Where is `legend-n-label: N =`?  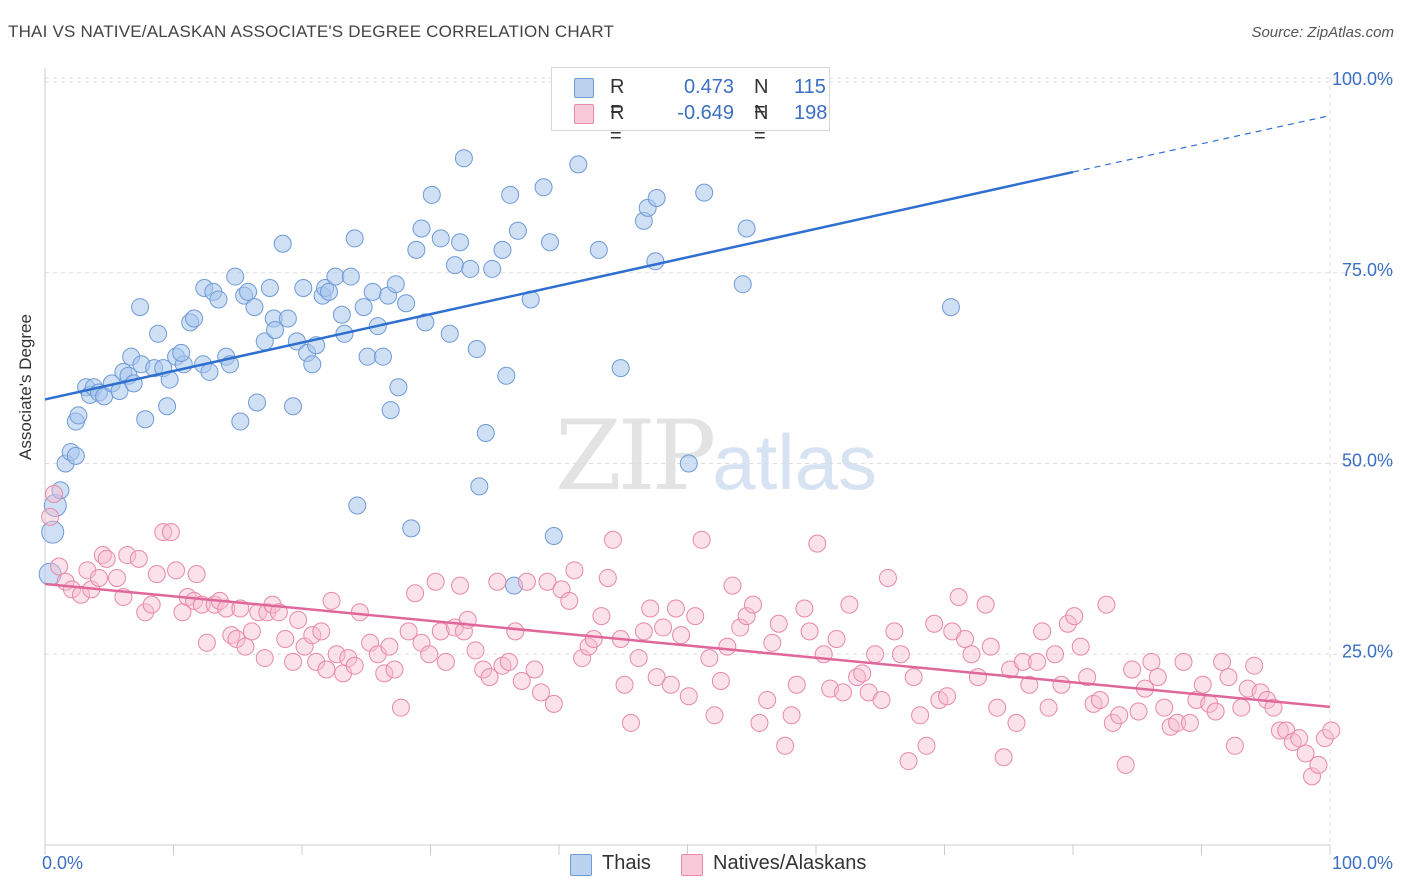 legend-n-label: N = is located at coordinates (761, 124).